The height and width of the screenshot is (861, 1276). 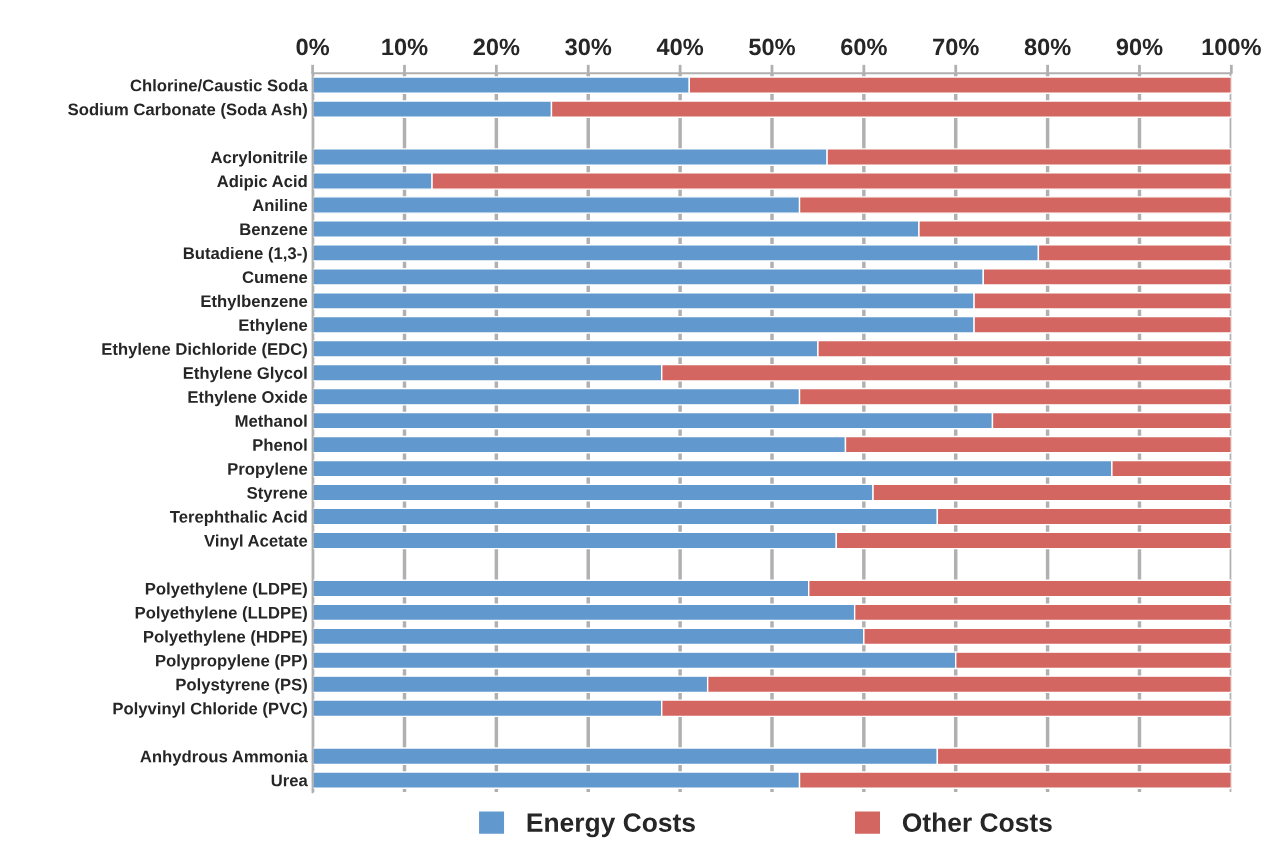 What do you see at coordinates (864, 47) in the screenshot?
I see `x-tick-label: 60%` at bounding box center [864, 47].